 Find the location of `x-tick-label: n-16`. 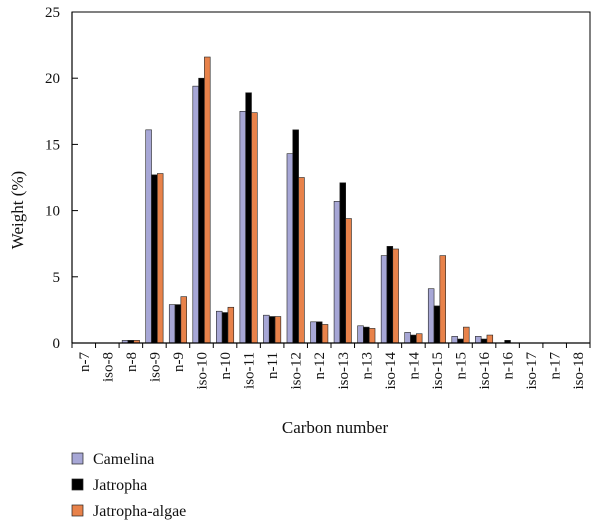

x-tick-label: n-16 is located at coordinates (509, 366).